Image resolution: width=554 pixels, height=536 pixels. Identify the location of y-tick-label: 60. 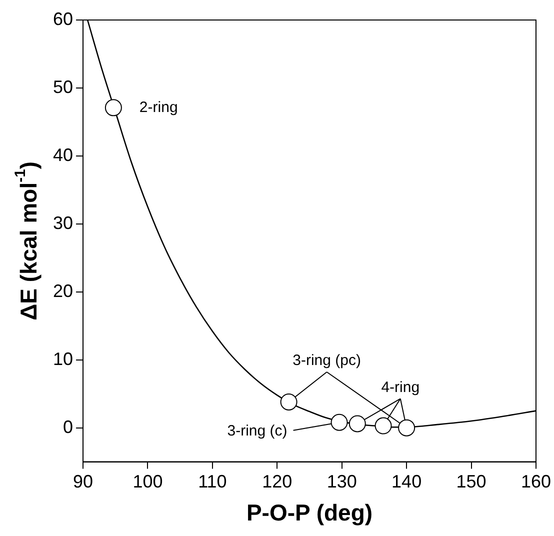
(63, 18).